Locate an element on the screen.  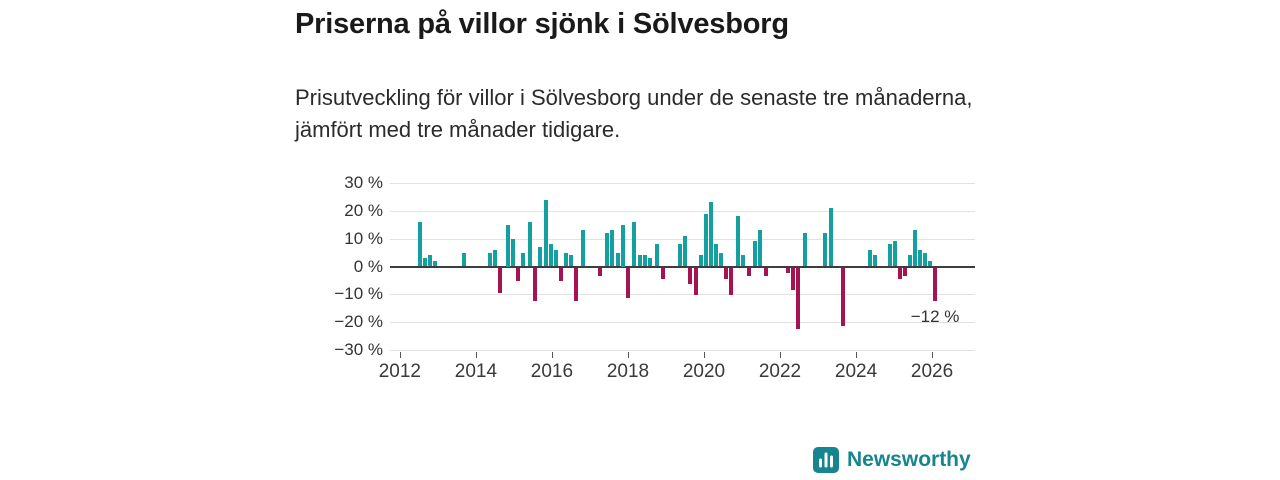
x-axis: 2012 2014 2016 2018 2020 2022 2024 2026 is located at coordinates (677, 370).